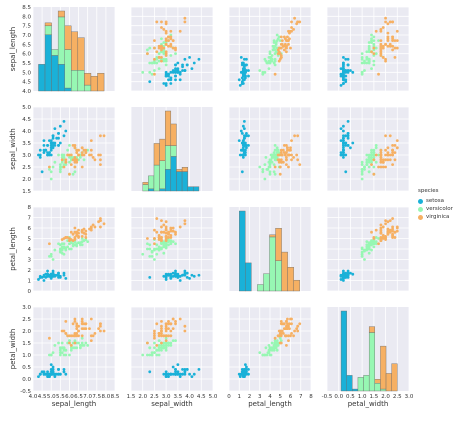 Image resolution: width=474 pixels, height=422 pixels. I want to click on panel-sepal_width-vs-petal_width, so click(368, 149).